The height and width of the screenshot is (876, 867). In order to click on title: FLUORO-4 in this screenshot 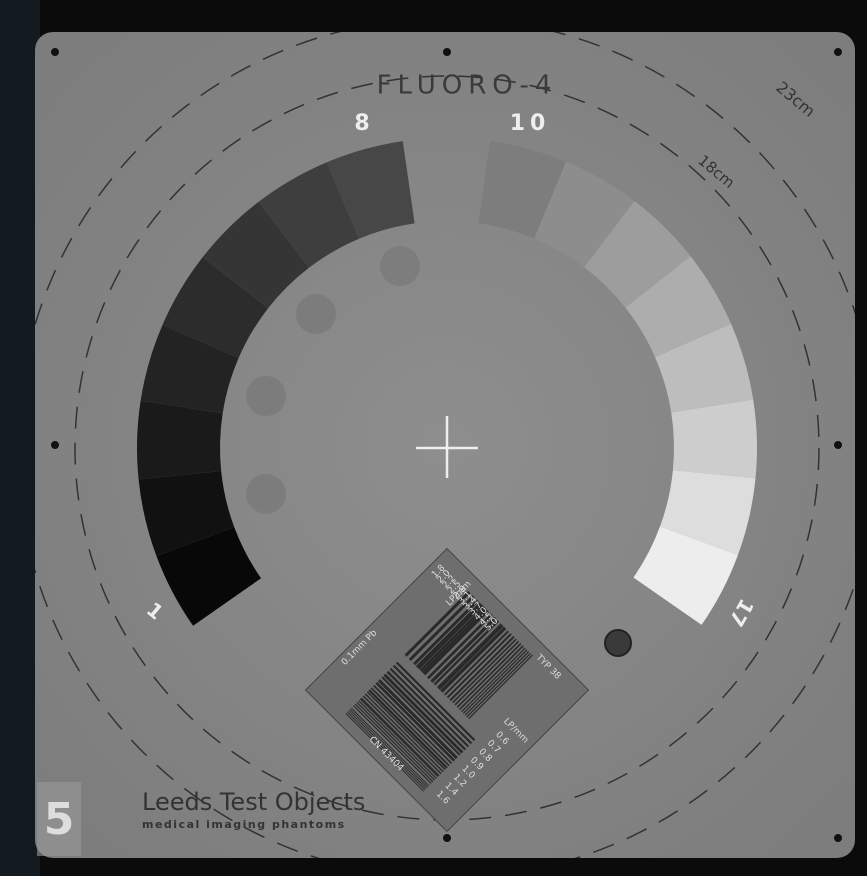, I will do `click(467, 86)`.